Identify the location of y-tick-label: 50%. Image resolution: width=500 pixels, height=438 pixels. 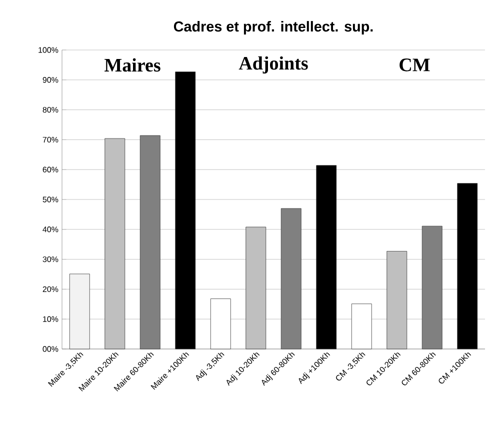
(50, 199).